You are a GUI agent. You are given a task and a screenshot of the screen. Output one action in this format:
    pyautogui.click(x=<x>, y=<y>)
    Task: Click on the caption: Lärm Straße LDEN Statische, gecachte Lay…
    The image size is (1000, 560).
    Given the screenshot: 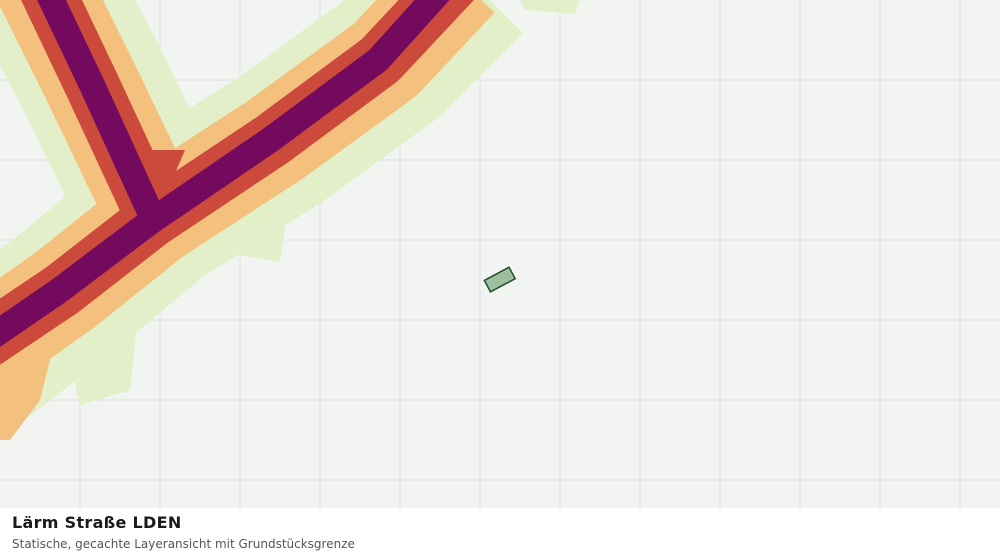 What is the action you would take?
    pyautogui.click(x=500, y=534)
    